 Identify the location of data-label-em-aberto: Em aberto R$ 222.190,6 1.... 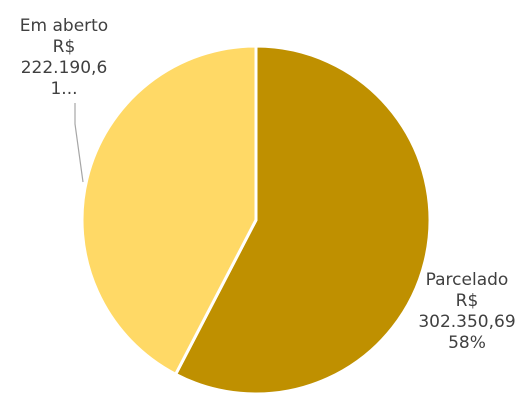
(64, 57).